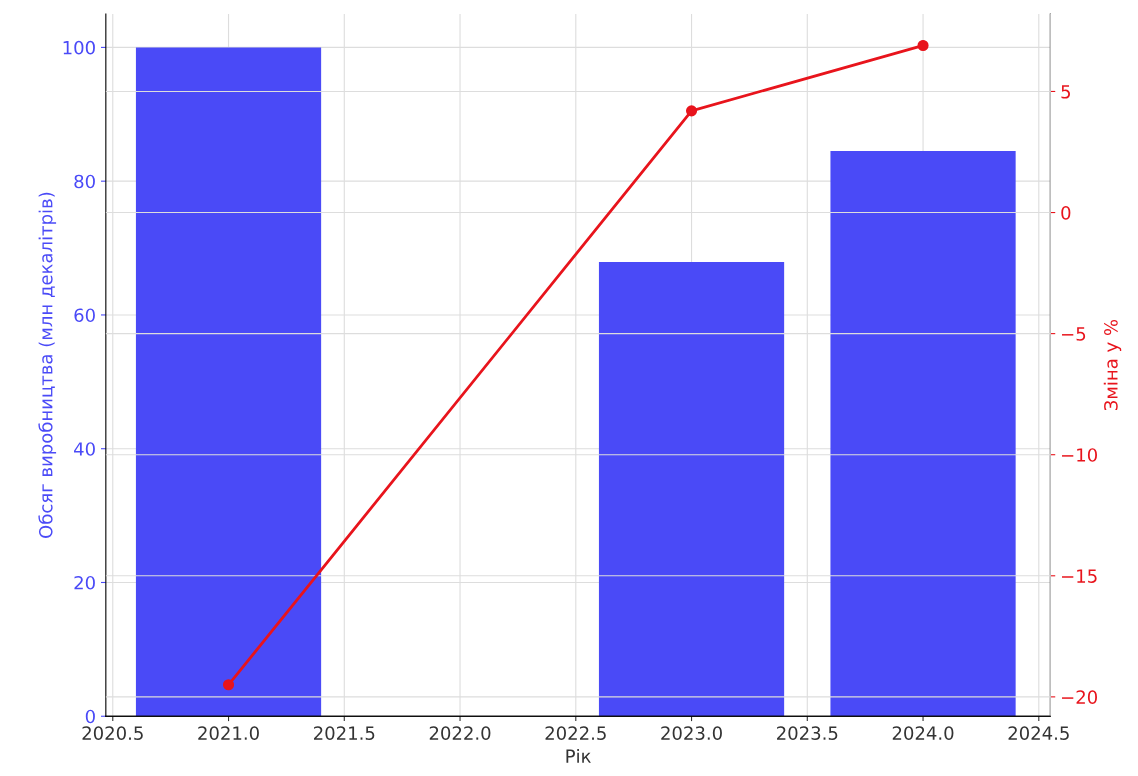 The width and height of the screenshot is (1138, 776). I want to click on y2-tick-label: 5, so click(1066, 92).